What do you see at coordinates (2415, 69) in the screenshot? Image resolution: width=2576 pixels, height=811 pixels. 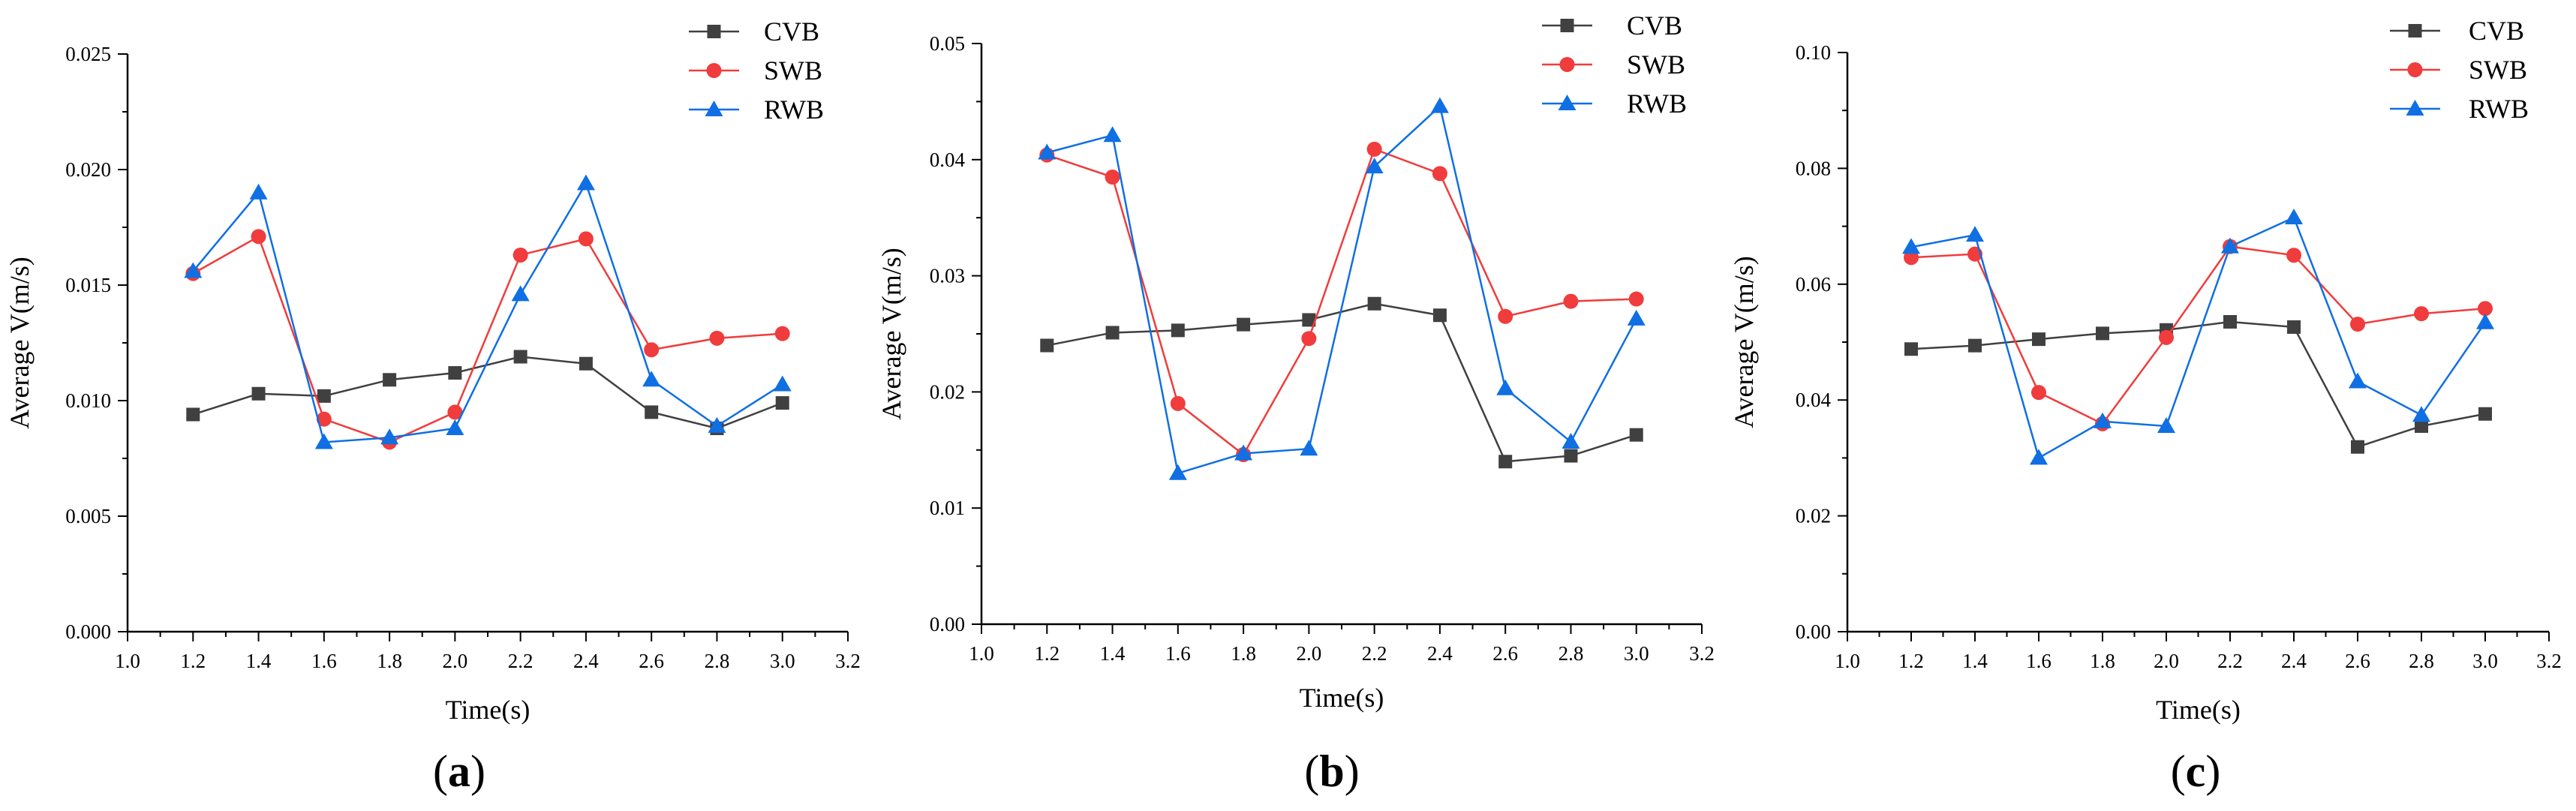 I see `legend-marker-swb` at bounding box center [2415, 69].